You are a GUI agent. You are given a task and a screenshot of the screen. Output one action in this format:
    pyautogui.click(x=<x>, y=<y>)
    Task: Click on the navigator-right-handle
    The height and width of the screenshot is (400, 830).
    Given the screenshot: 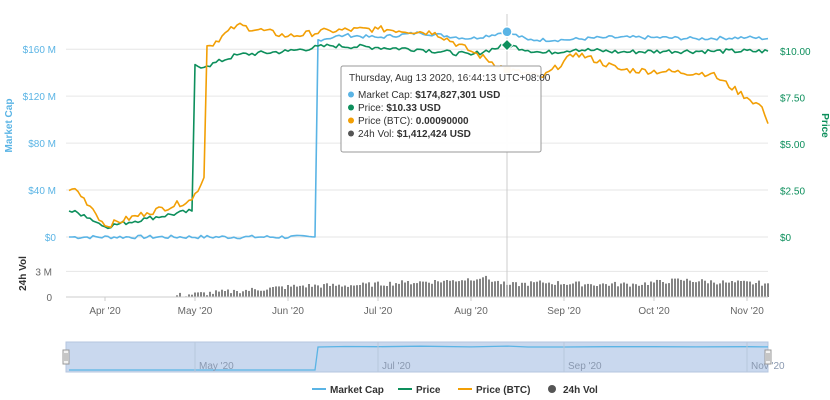 What is the action you would take?
    pyautogui.click(x=768, y=357)
    